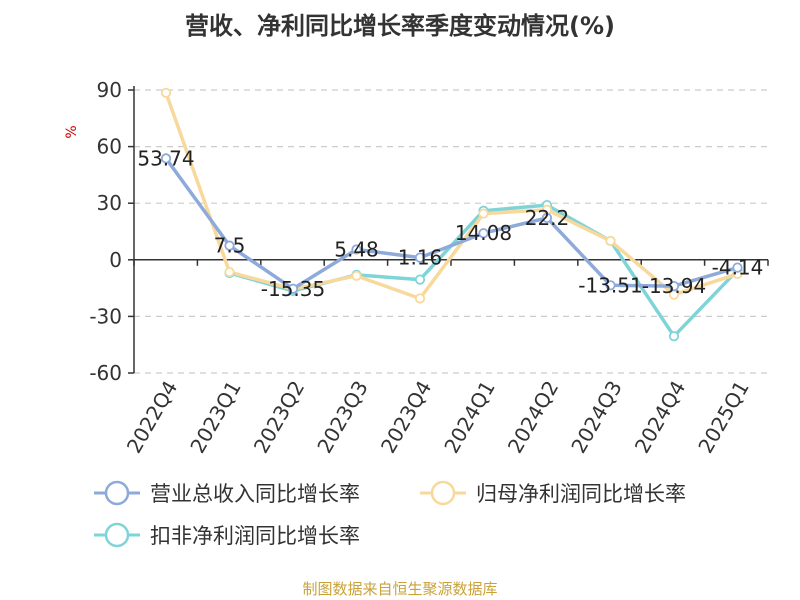 The image size is (800, 600). What do you see at coordinates (152, 417) in the screenshot?
I see `x-tick-label: 2022Q4` at bounding box center [152, 417].